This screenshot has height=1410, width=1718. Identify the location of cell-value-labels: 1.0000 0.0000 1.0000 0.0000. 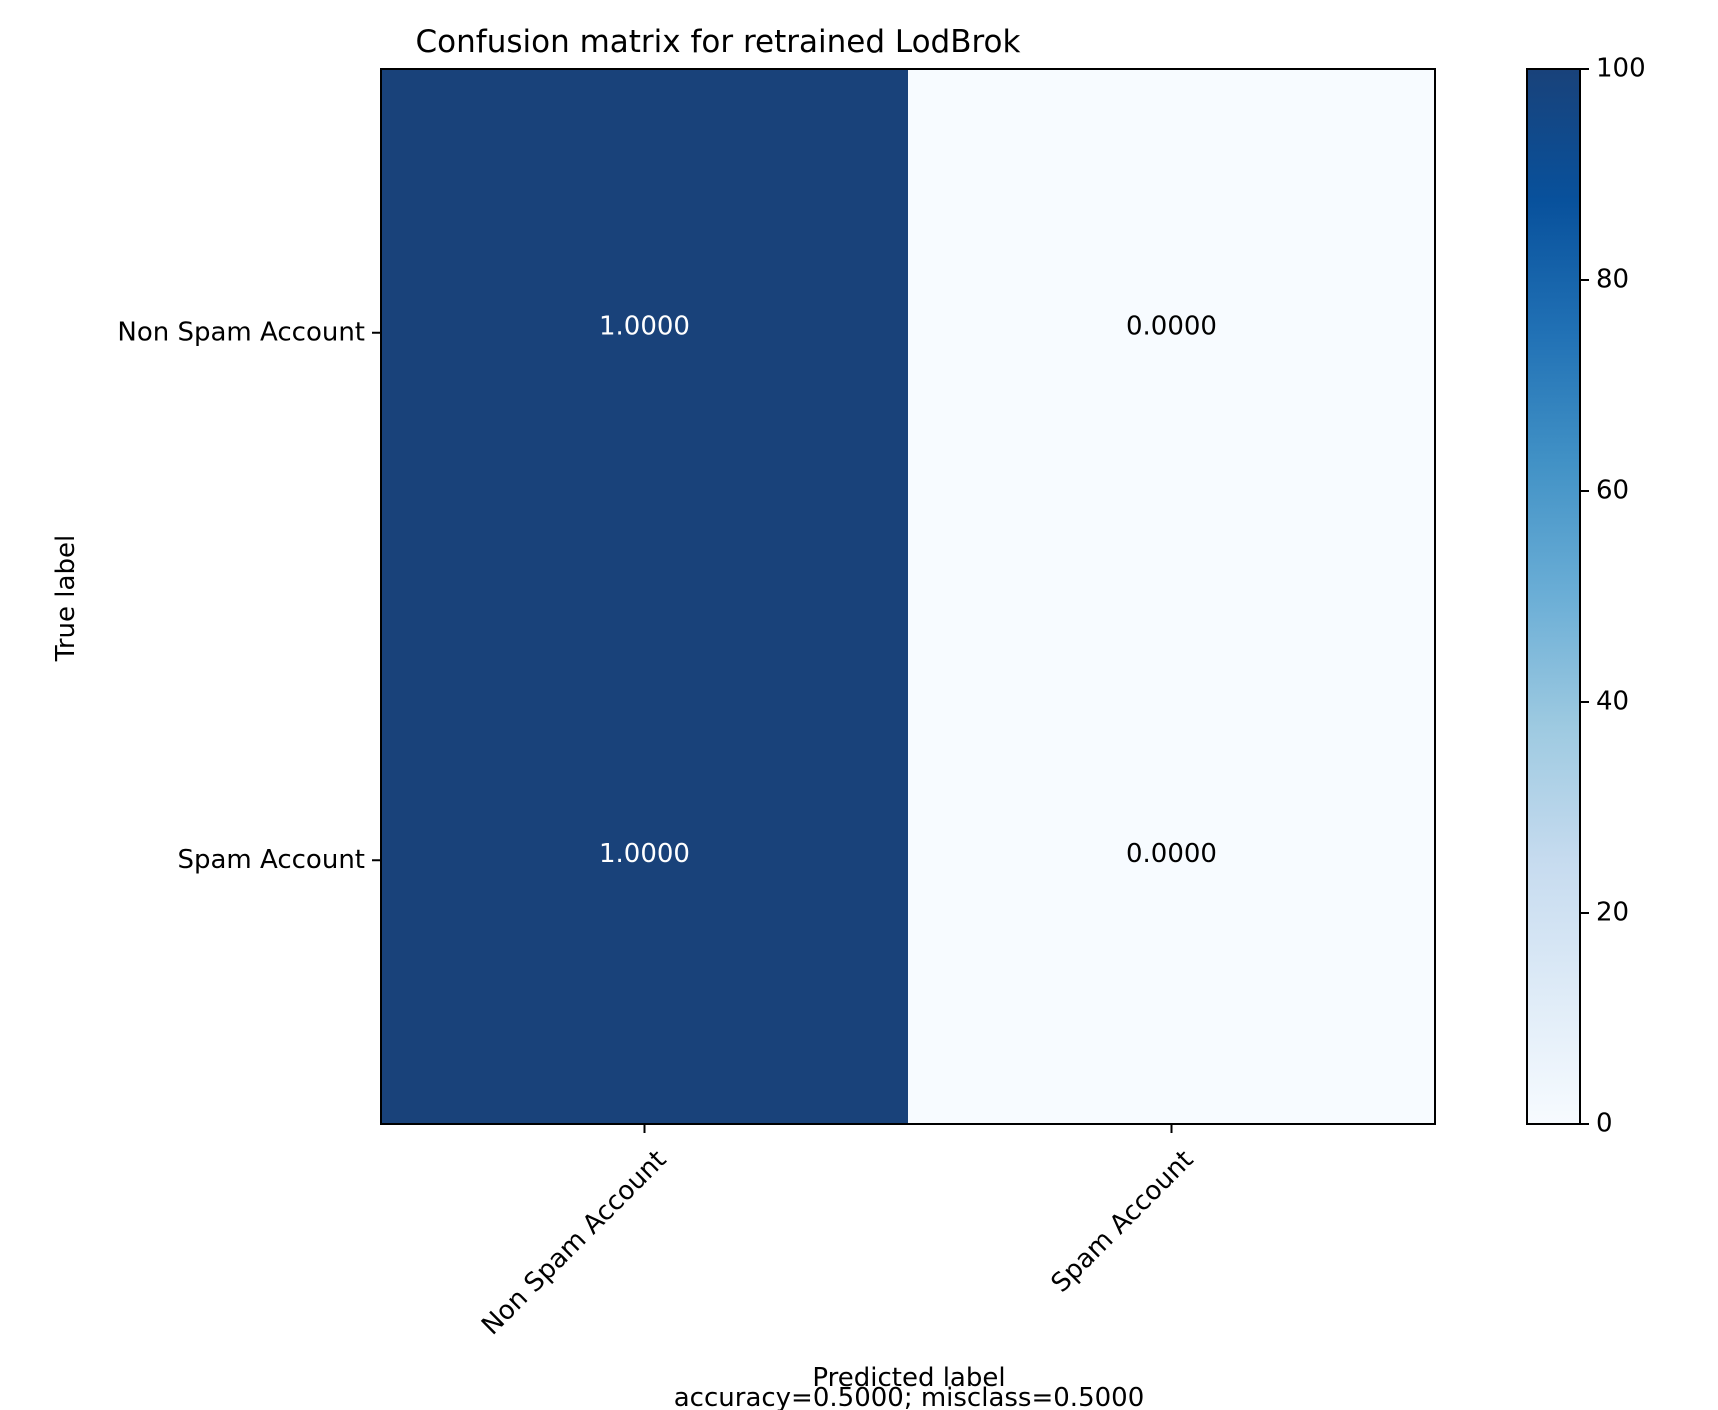
(908, 590).